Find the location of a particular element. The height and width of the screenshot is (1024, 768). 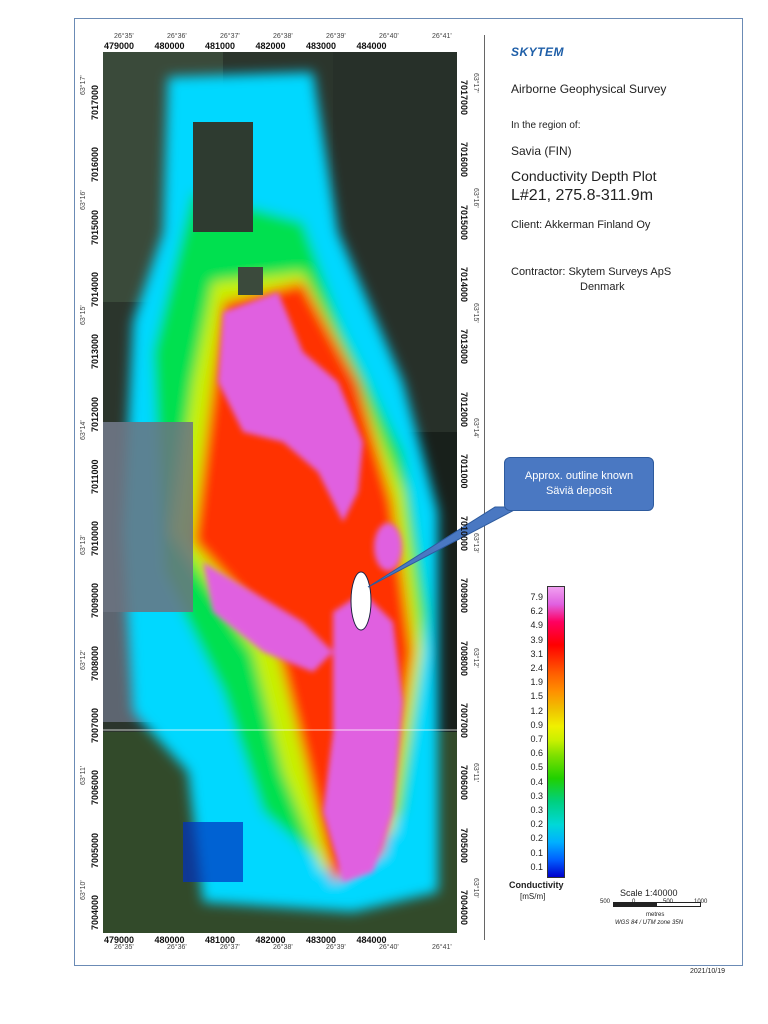

legend-value: 3.9 is located at coordinates (536, 639).